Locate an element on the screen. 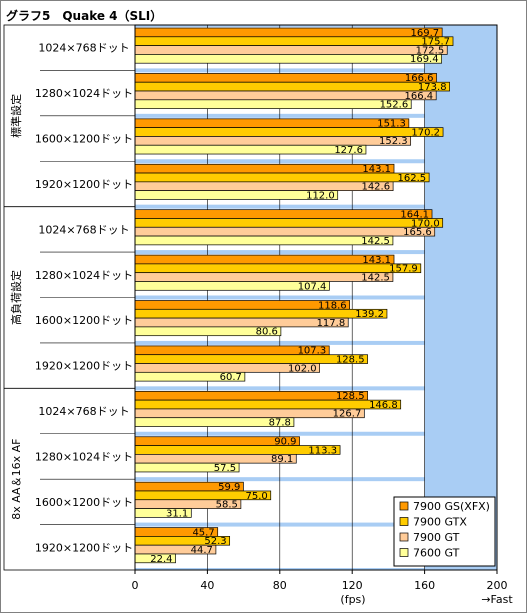 This screenshot has height=613, width=527. legend-label: 7600 GT is located at coordinates (436, 553).